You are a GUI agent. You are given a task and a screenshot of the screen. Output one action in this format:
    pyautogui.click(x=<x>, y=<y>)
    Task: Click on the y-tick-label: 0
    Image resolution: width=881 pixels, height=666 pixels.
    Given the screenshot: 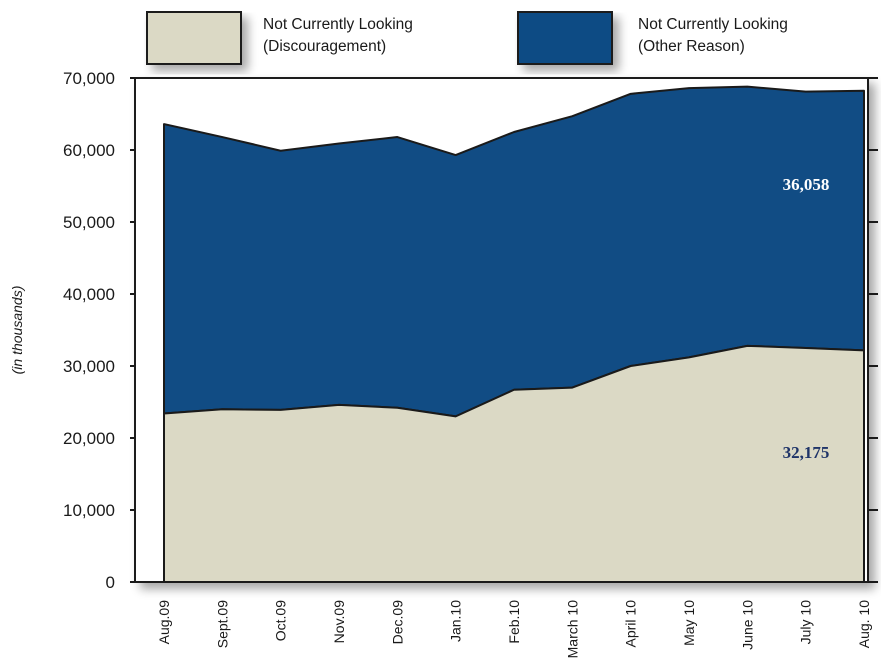 What is the action you would take?
    pyautogui.click(x=110, y=582)
    